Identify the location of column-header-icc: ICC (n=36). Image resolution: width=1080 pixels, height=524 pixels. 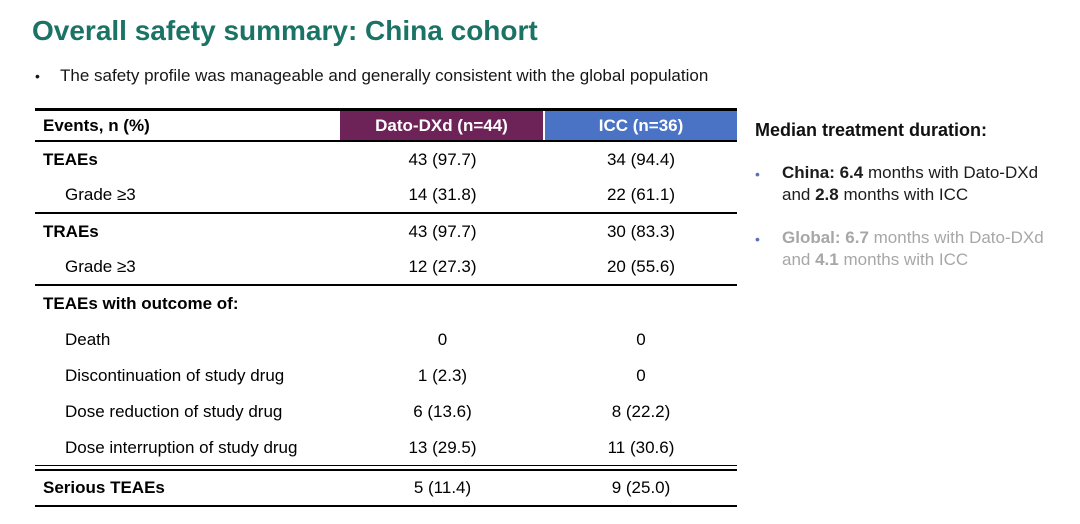
(641, 125).